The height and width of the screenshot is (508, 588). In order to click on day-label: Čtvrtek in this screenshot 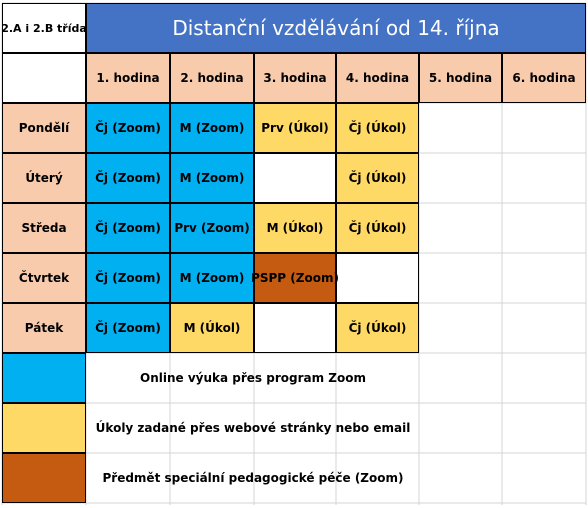, I will do `click(44, 278)`.